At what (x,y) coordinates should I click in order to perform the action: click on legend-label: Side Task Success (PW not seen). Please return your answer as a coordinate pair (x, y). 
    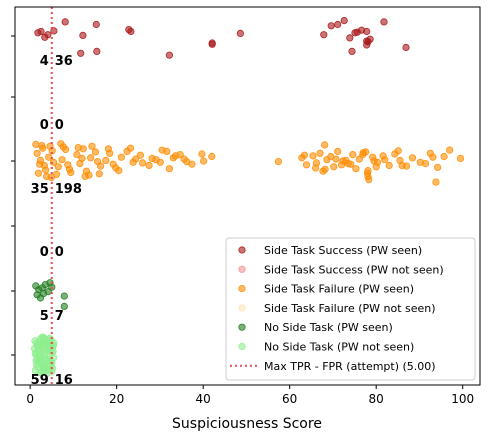
    Looking at the image, I should click on (354, 269).